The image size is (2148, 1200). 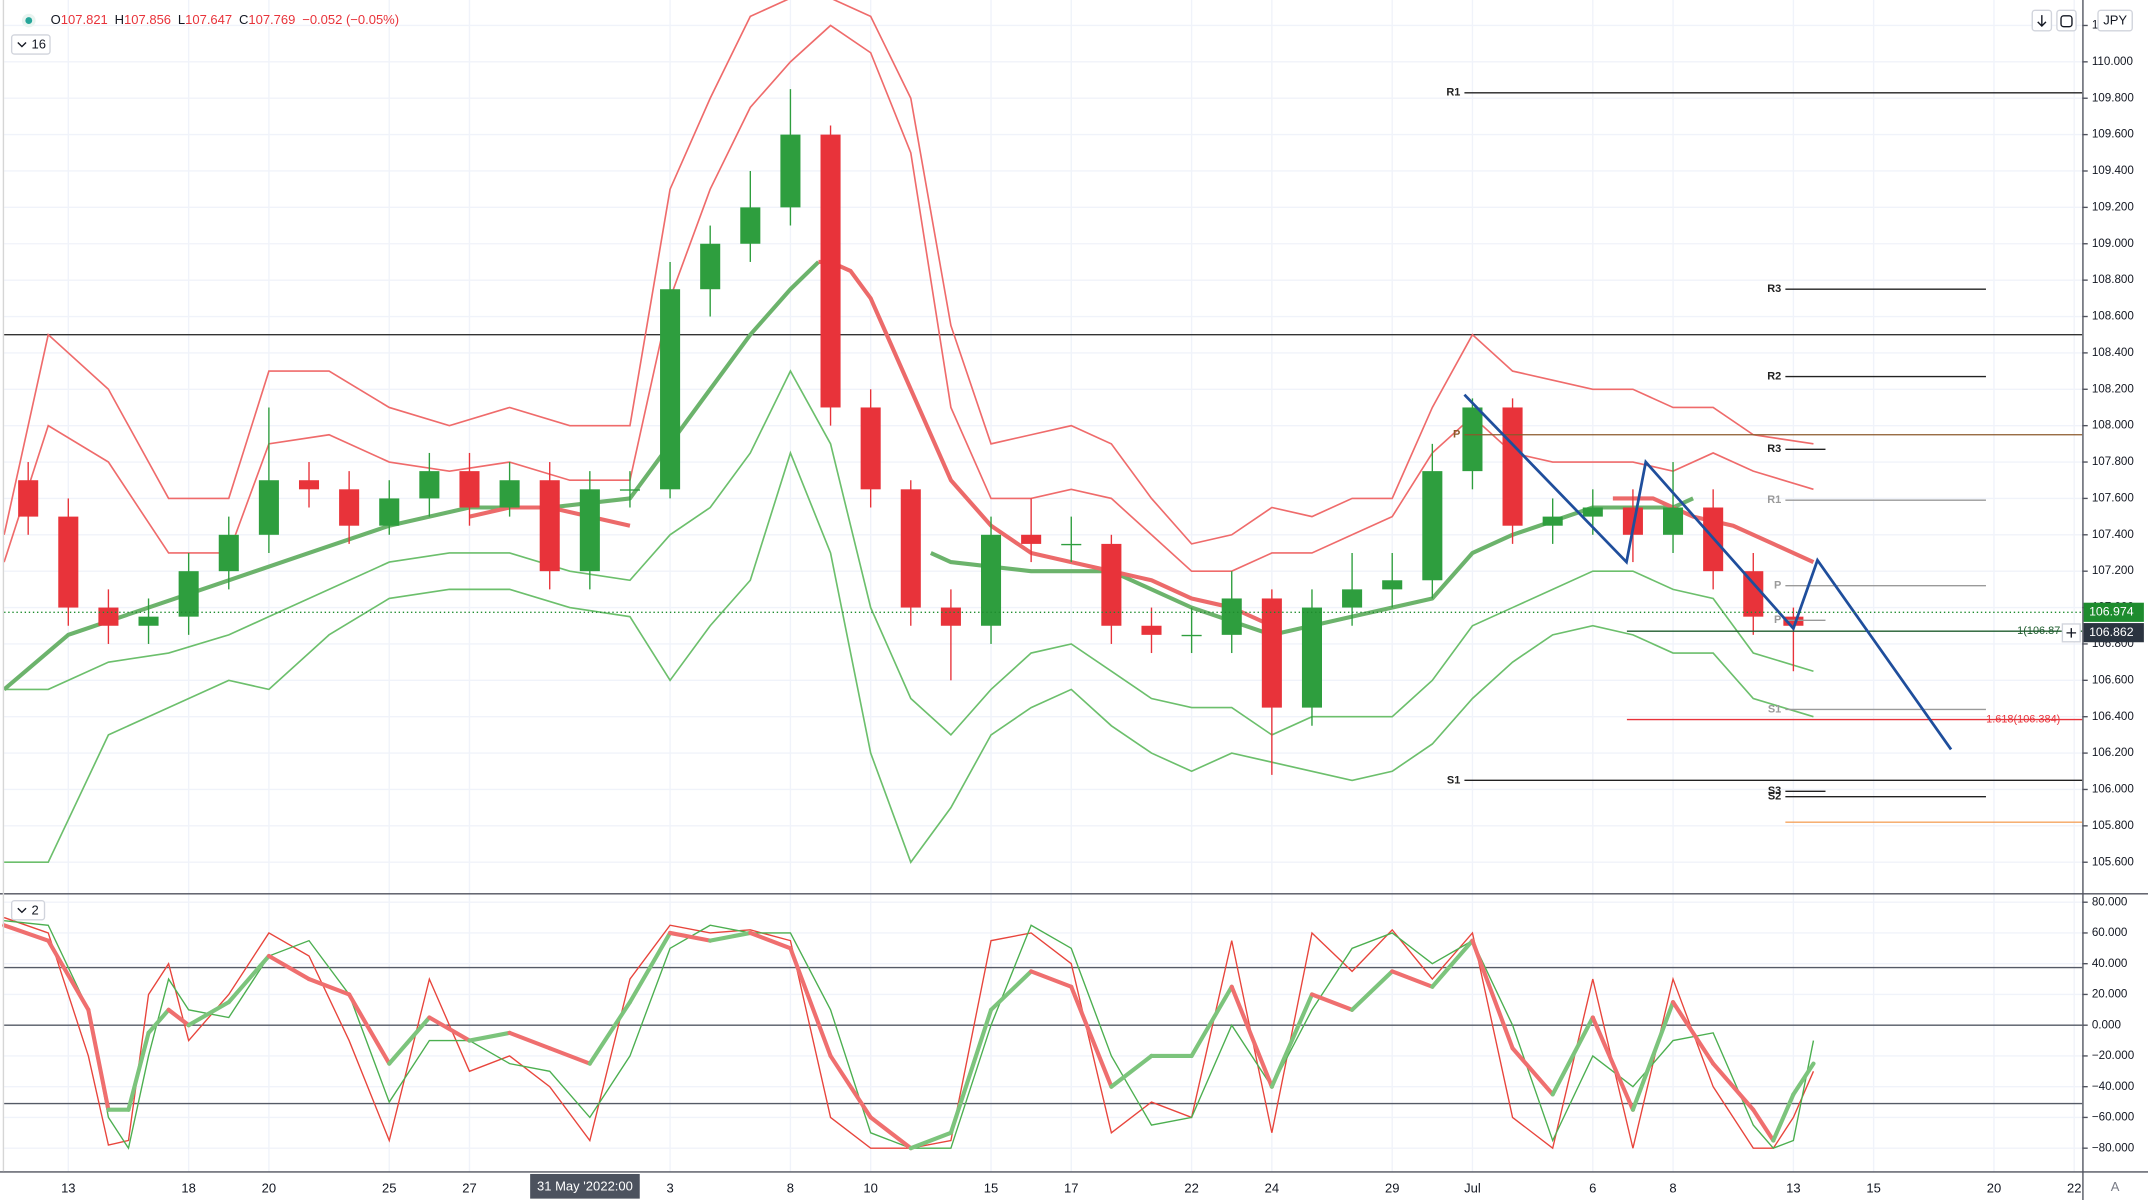 I want to click on y-tick-label: −40.000, so click(x=2113, y=1086).